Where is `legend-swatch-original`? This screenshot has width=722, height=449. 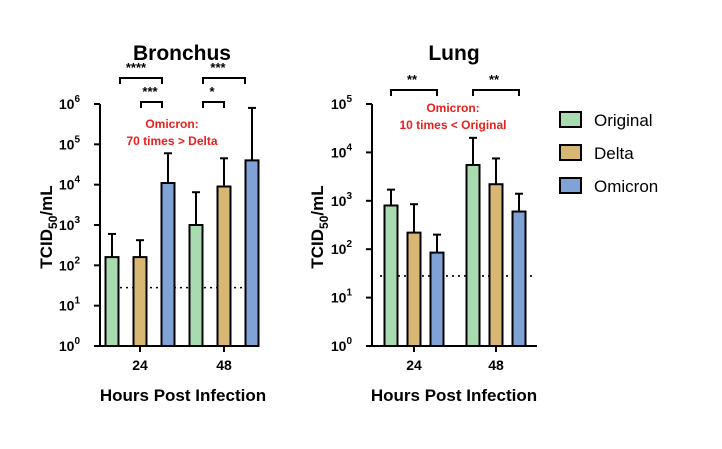
legend-swatch-original is located at coordinates (570, 119).